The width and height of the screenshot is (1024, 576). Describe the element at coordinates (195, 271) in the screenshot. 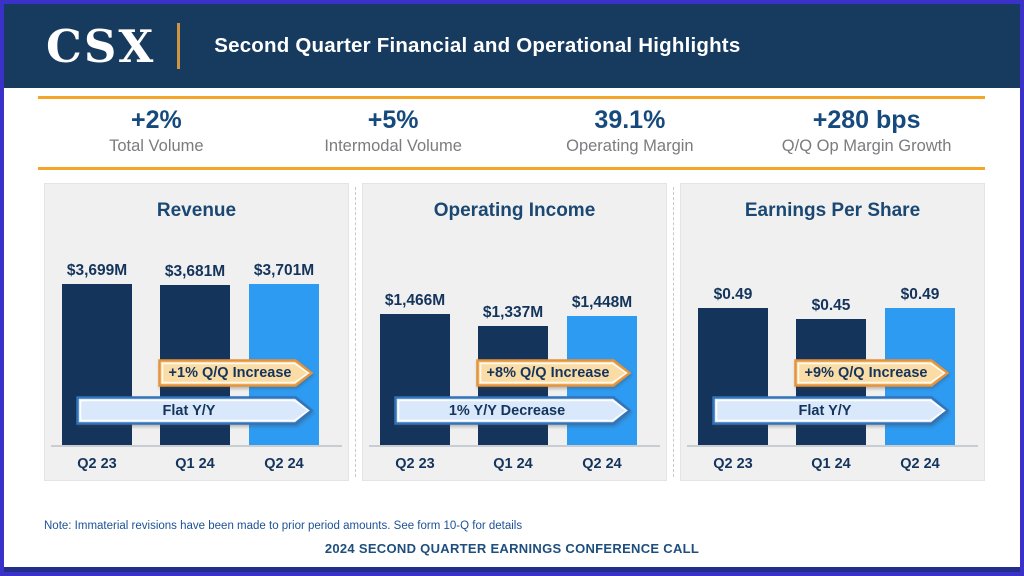

I see `bar-value-label: $3,681M` at that location.